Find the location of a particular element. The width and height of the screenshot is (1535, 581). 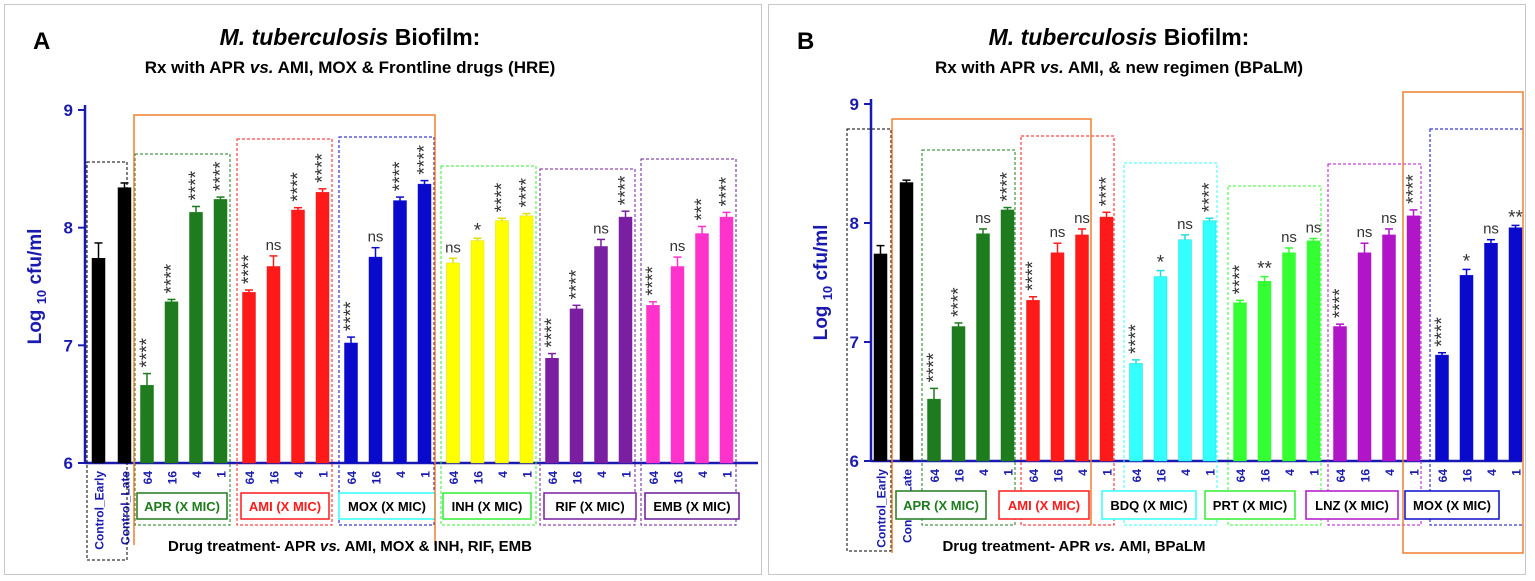

control-group-box is located at coordinates (107, 361).